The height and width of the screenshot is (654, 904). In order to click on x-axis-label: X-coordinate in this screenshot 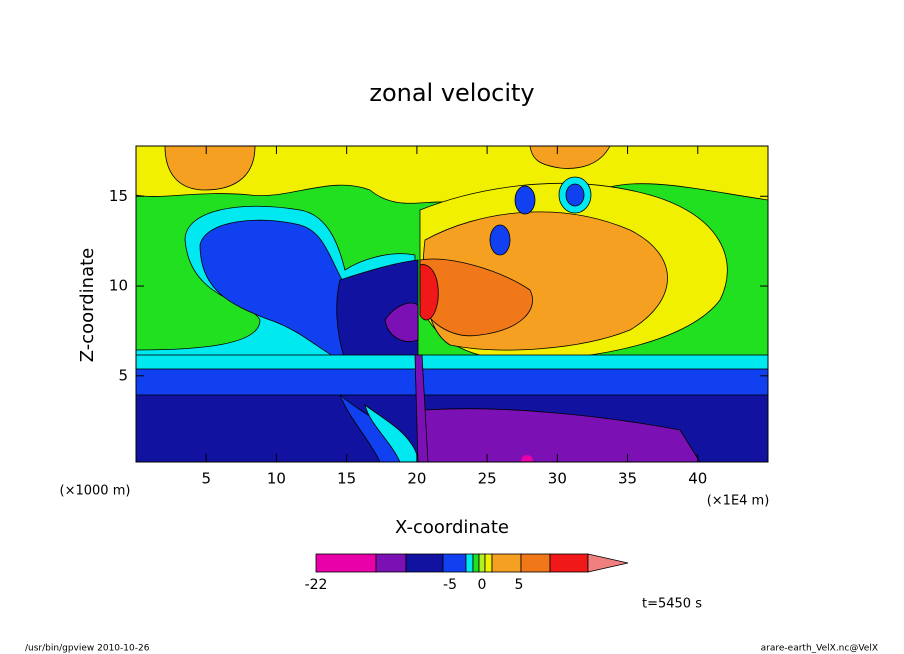, I will do `click(452, 527)`.